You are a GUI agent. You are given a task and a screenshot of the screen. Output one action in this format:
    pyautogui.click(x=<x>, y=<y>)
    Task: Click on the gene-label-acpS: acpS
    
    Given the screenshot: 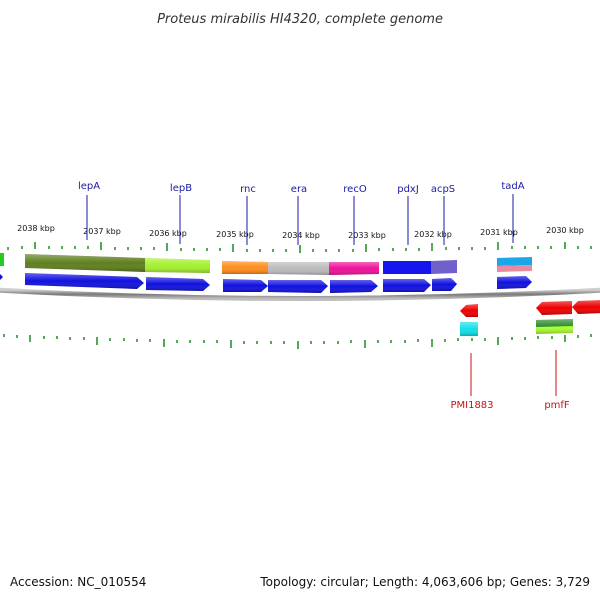 What is the action you would take?
    pyautogui.click(x=443, y=189)
    